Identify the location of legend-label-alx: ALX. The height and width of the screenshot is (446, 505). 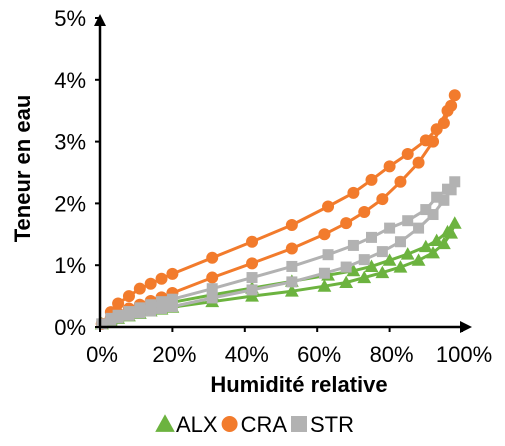
(197, 424).